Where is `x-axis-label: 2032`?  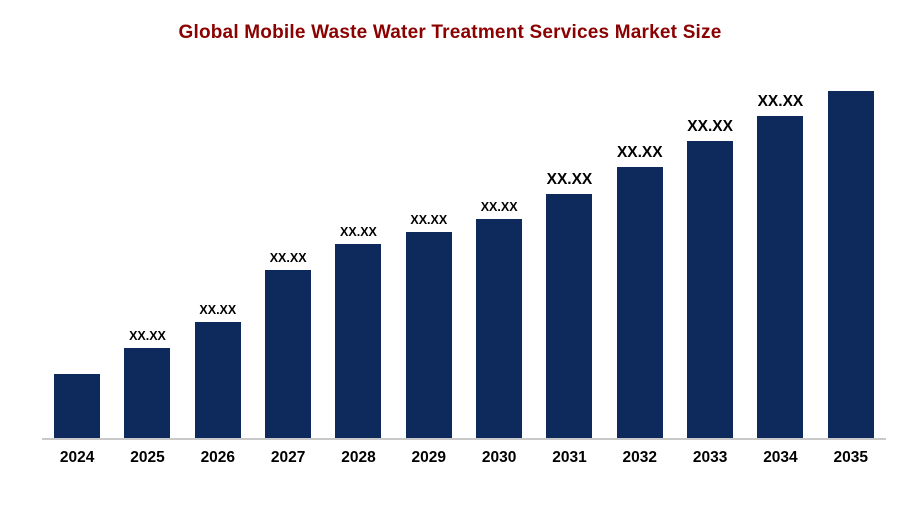 x-axis-label: 2032 is located at coordinates (640, 457).